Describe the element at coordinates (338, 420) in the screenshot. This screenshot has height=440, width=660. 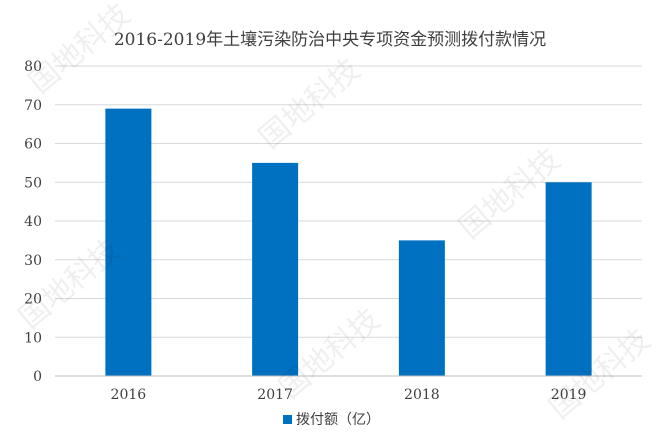
I see `legend-label: 拨付额（亿）` at that location.